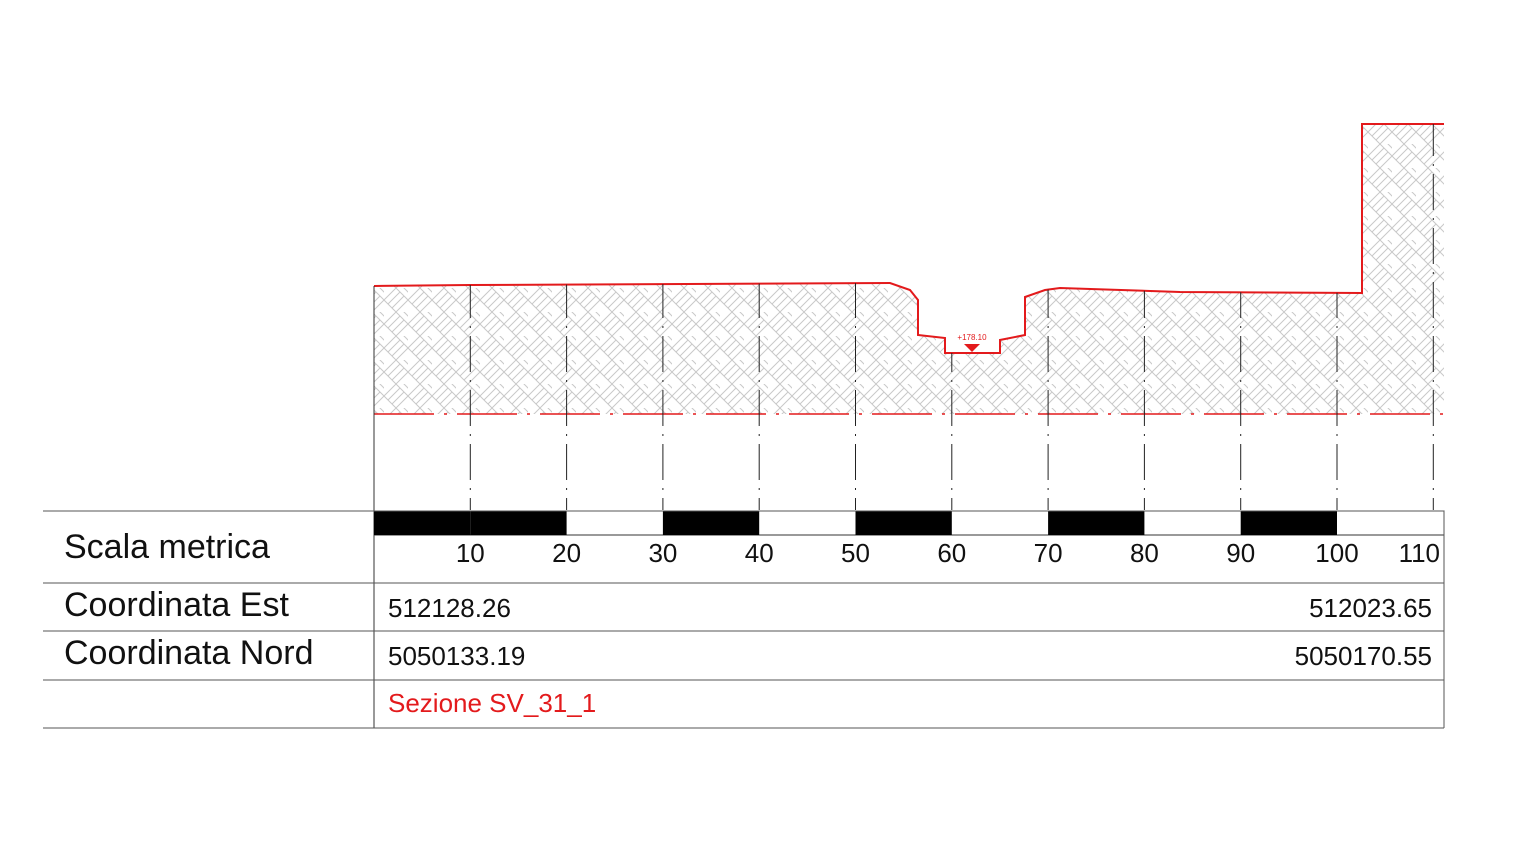 Image resolution: width=1536 pixels, height=864 pixels. What do you see at coordinates (492, 703) in the screenshot?
I see `section-name: Sezione SV_31_1` at bounding box center [492, 703].